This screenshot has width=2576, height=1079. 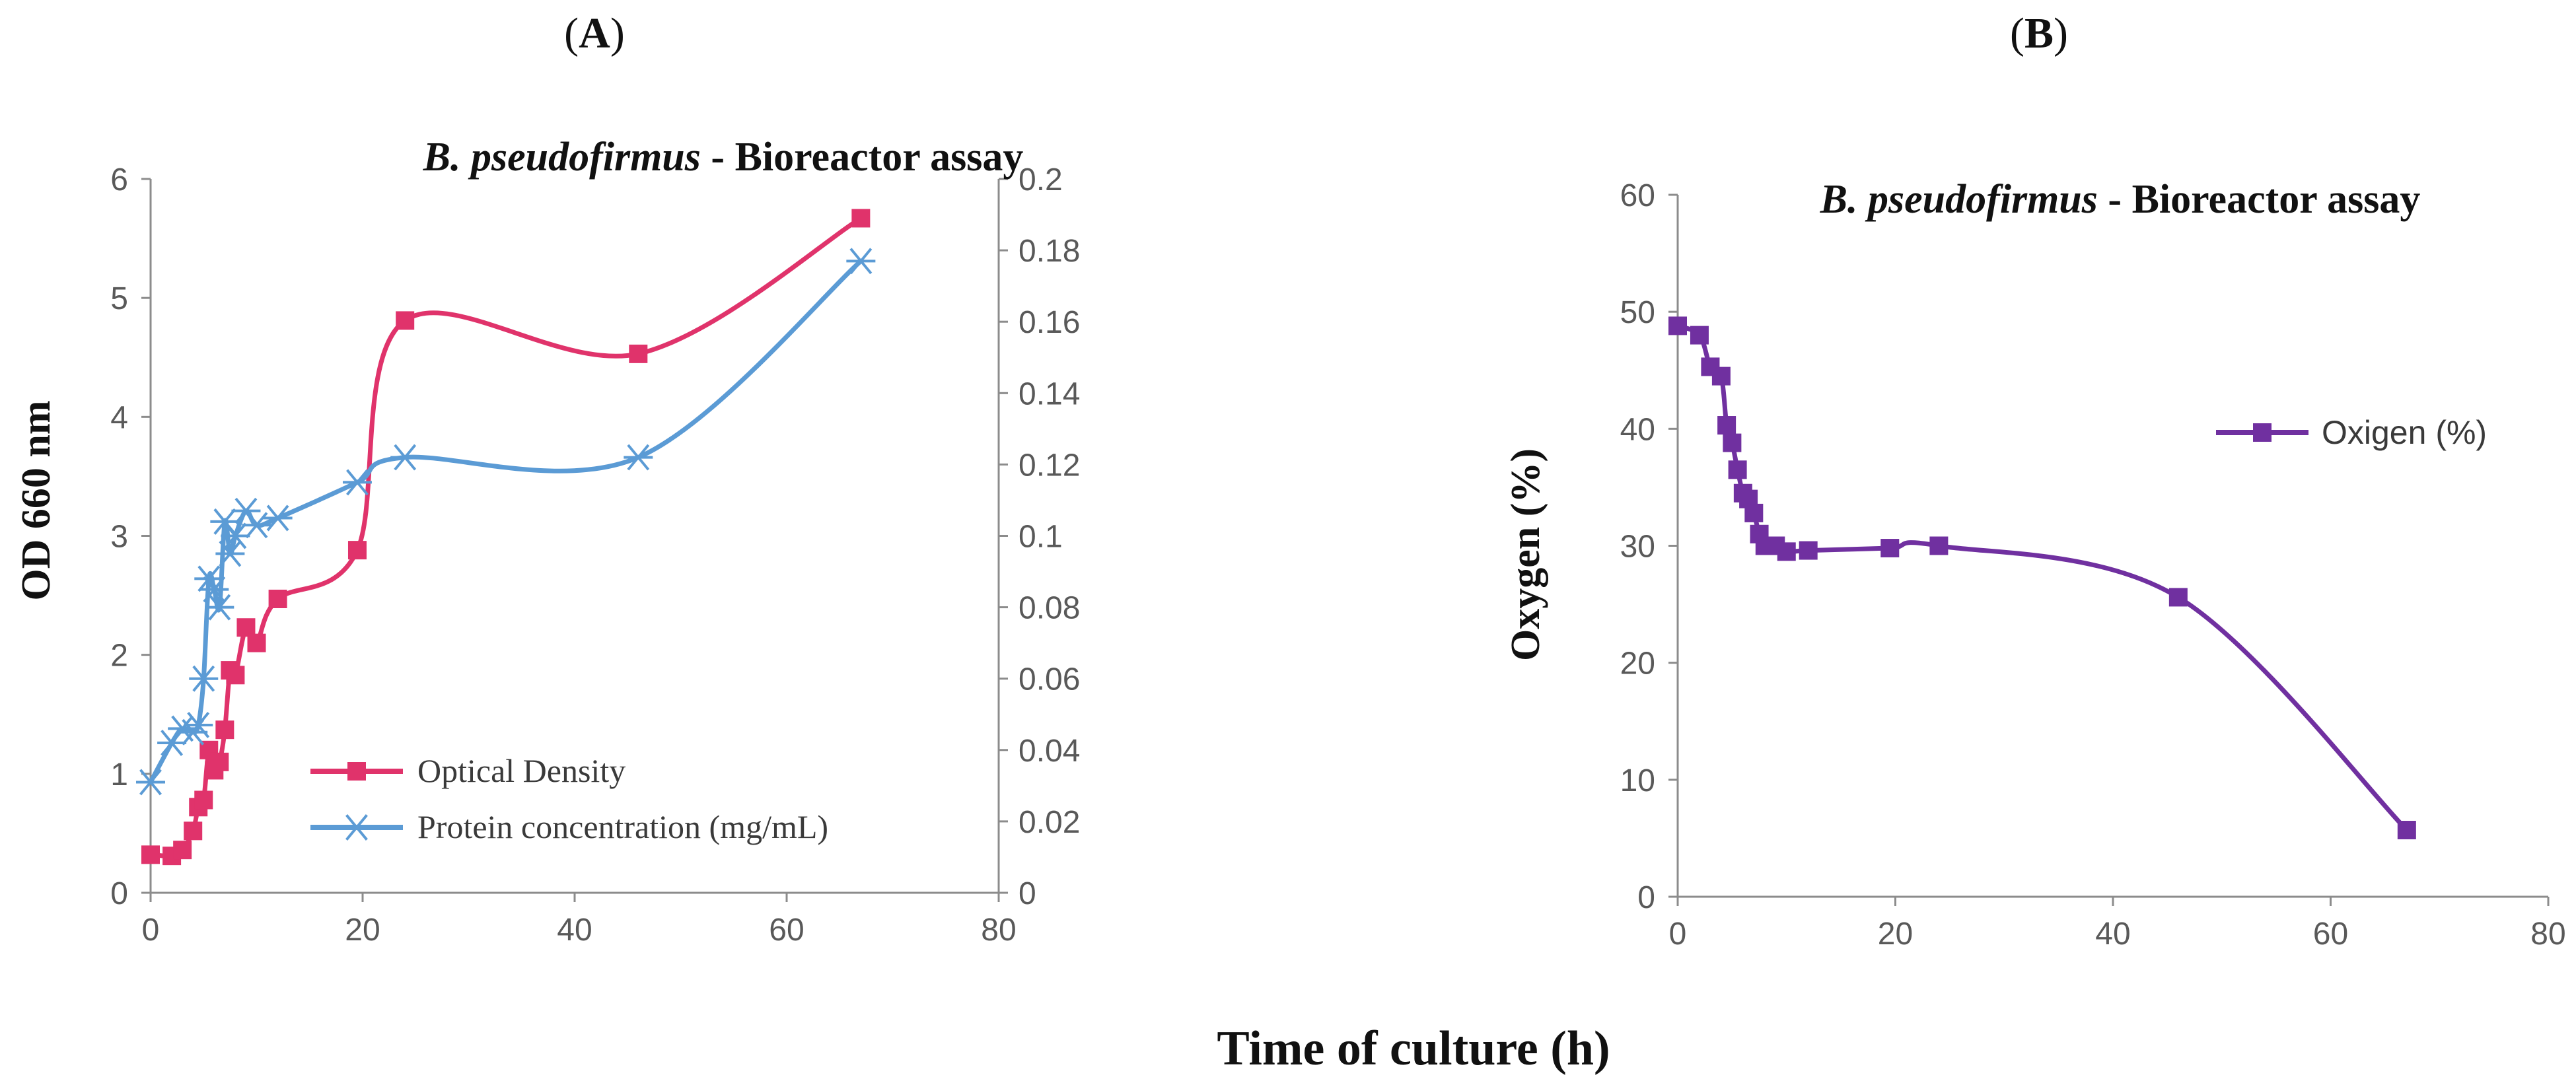 What do you see at coordinates (36, 500) in the screenshot?
I see `chart-a-ylabel: OD 660 nm` at bounding box center [36, 500].